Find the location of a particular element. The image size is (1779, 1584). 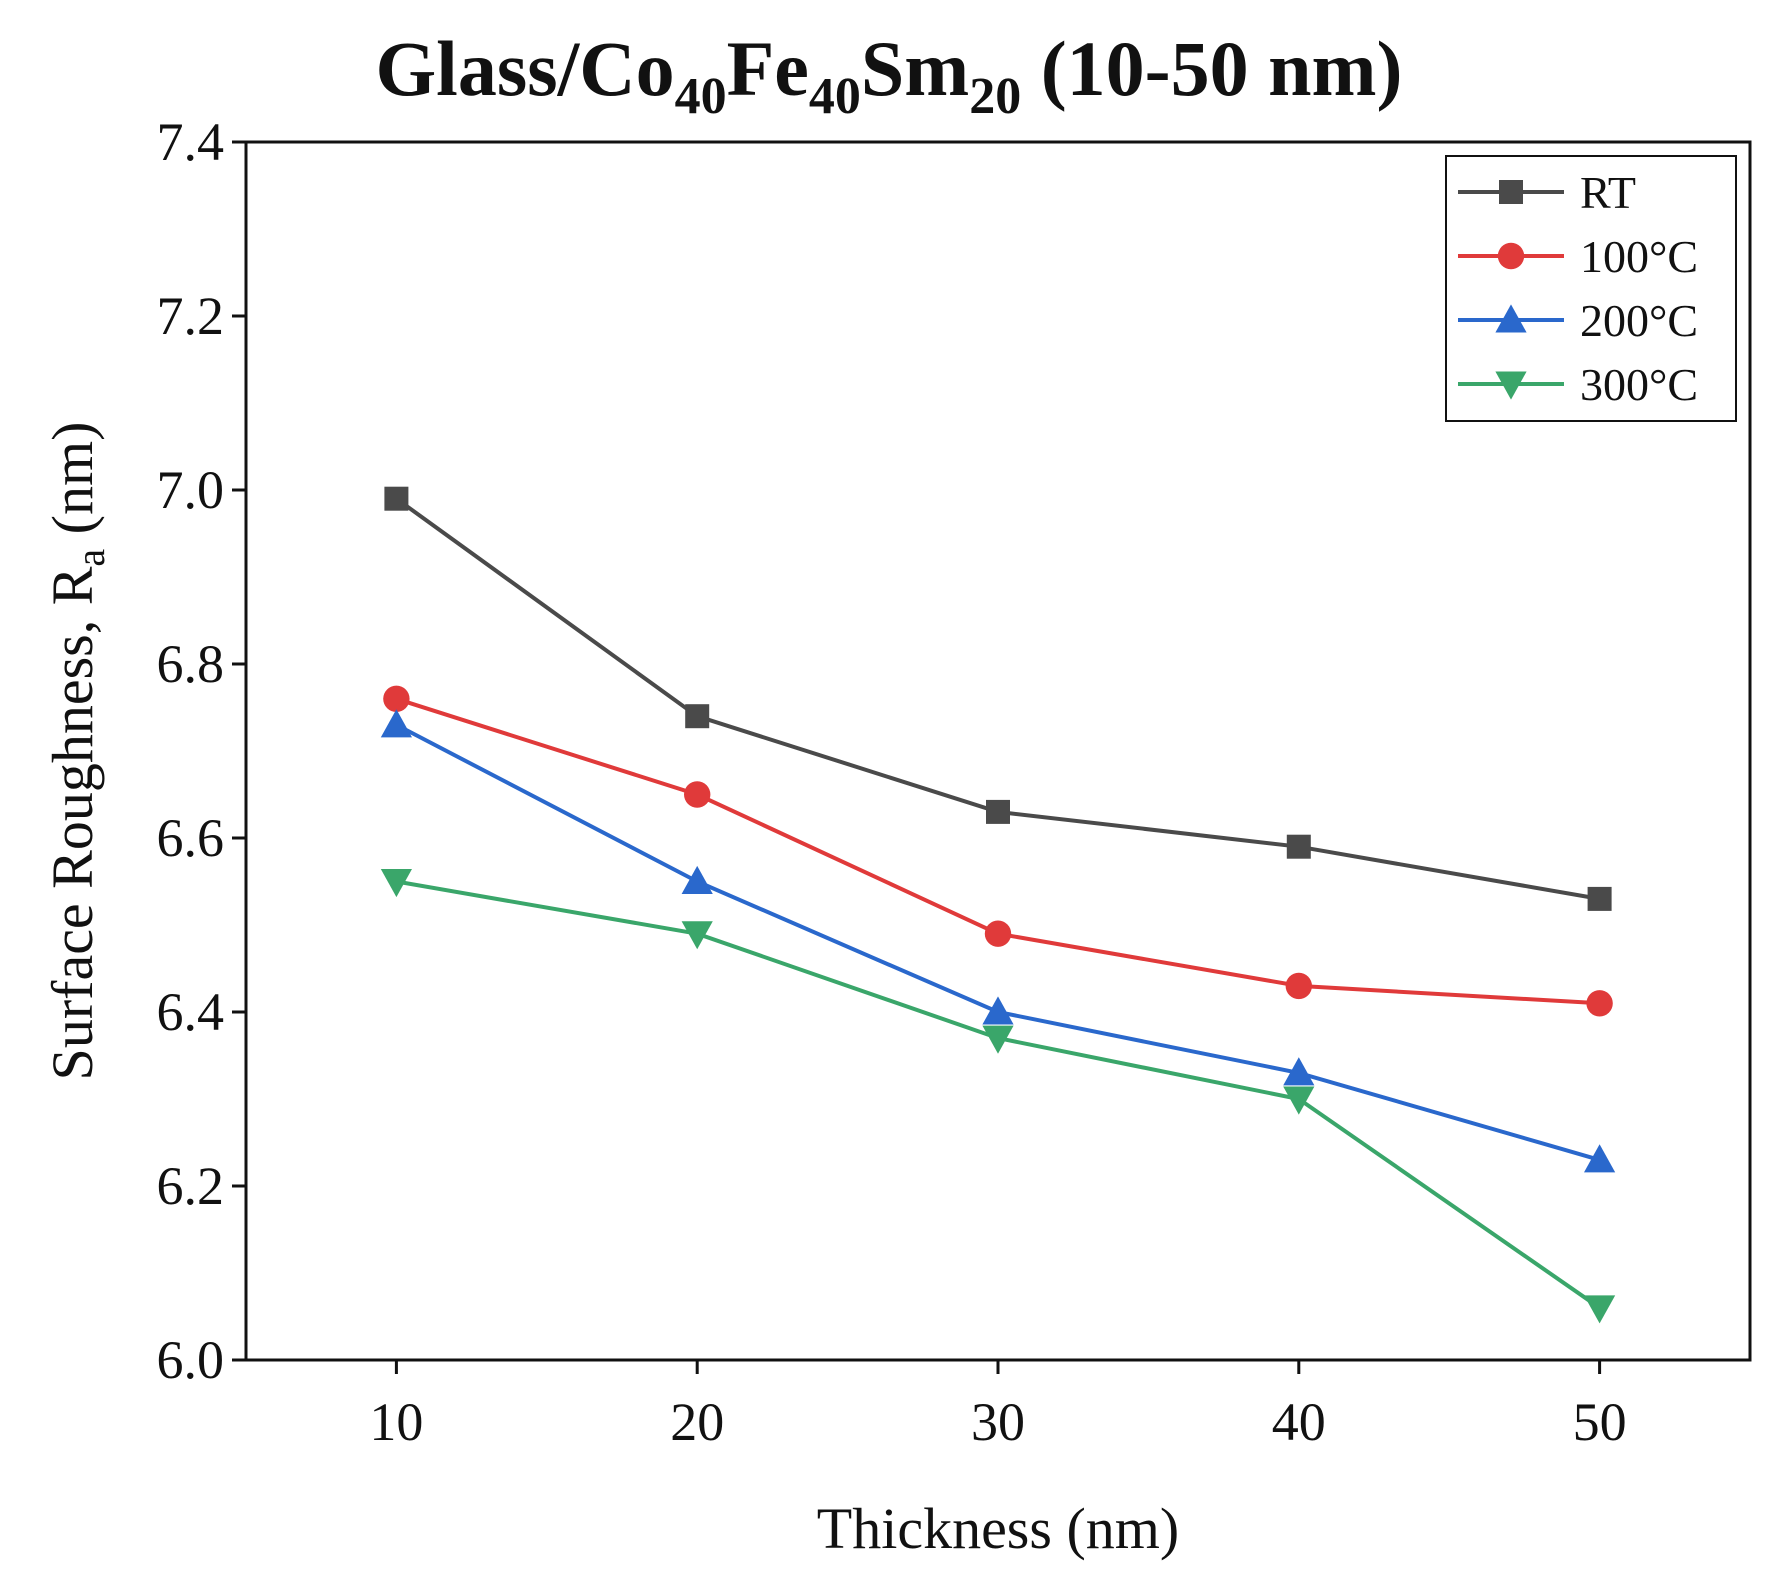

y-tick-label: 6.8 is located at coordinates (191, 664).